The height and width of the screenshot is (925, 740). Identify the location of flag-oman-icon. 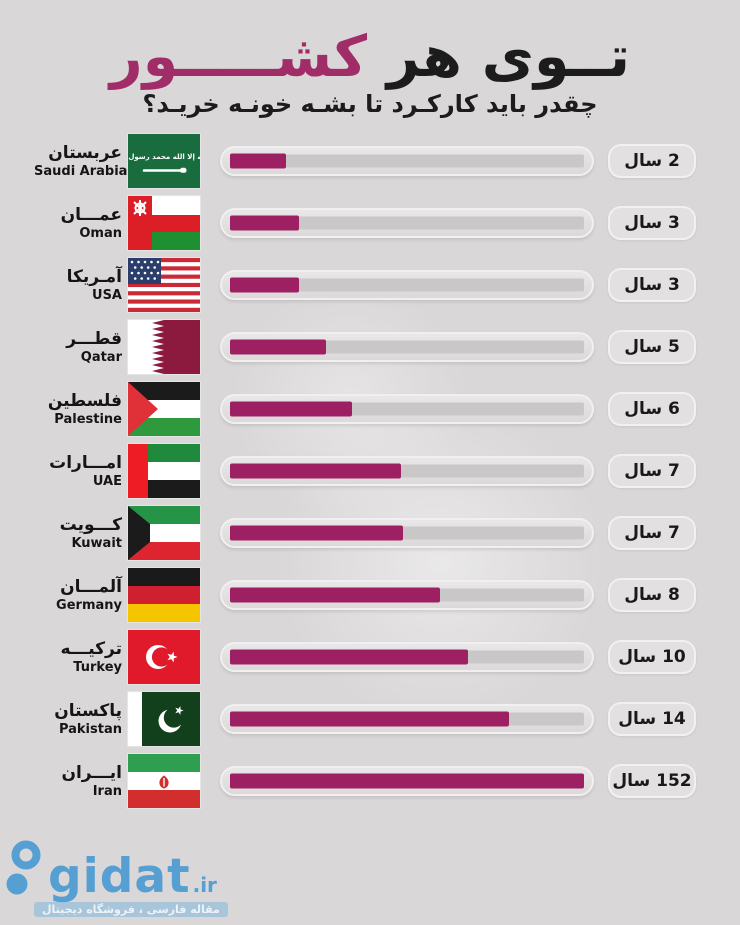
(164, 223).